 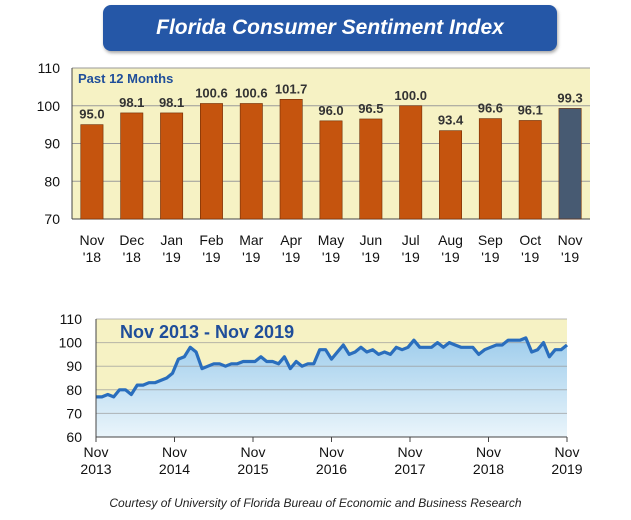 I want to click on data-label: 93.4, so click(x=451, y=120).